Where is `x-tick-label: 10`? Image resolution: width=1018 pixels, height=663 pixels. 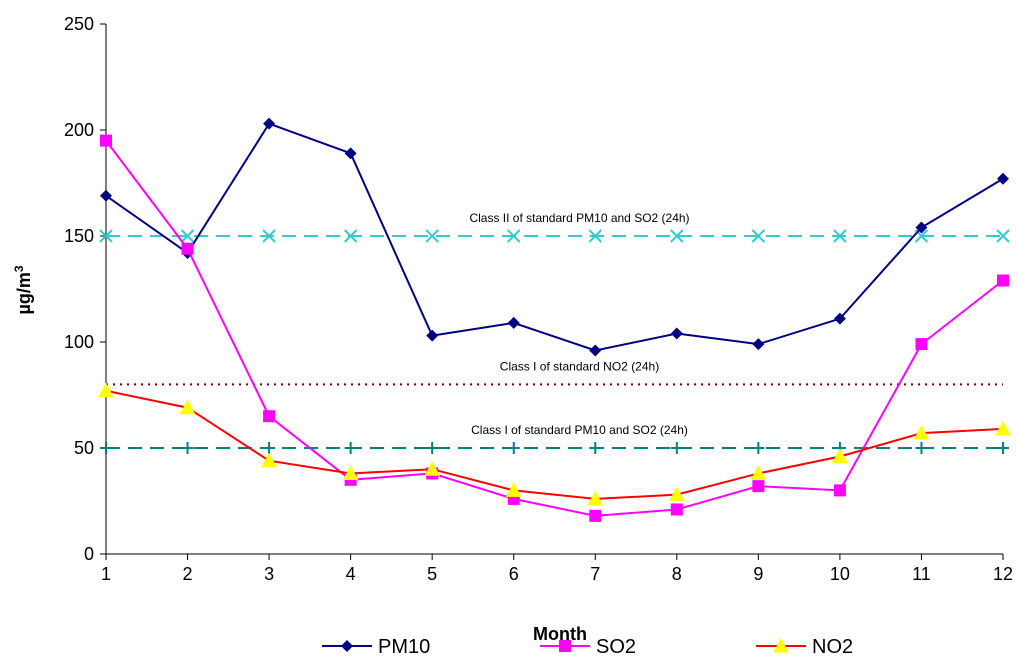
x-tick-label: 10 is located at coordinates (840, 574).